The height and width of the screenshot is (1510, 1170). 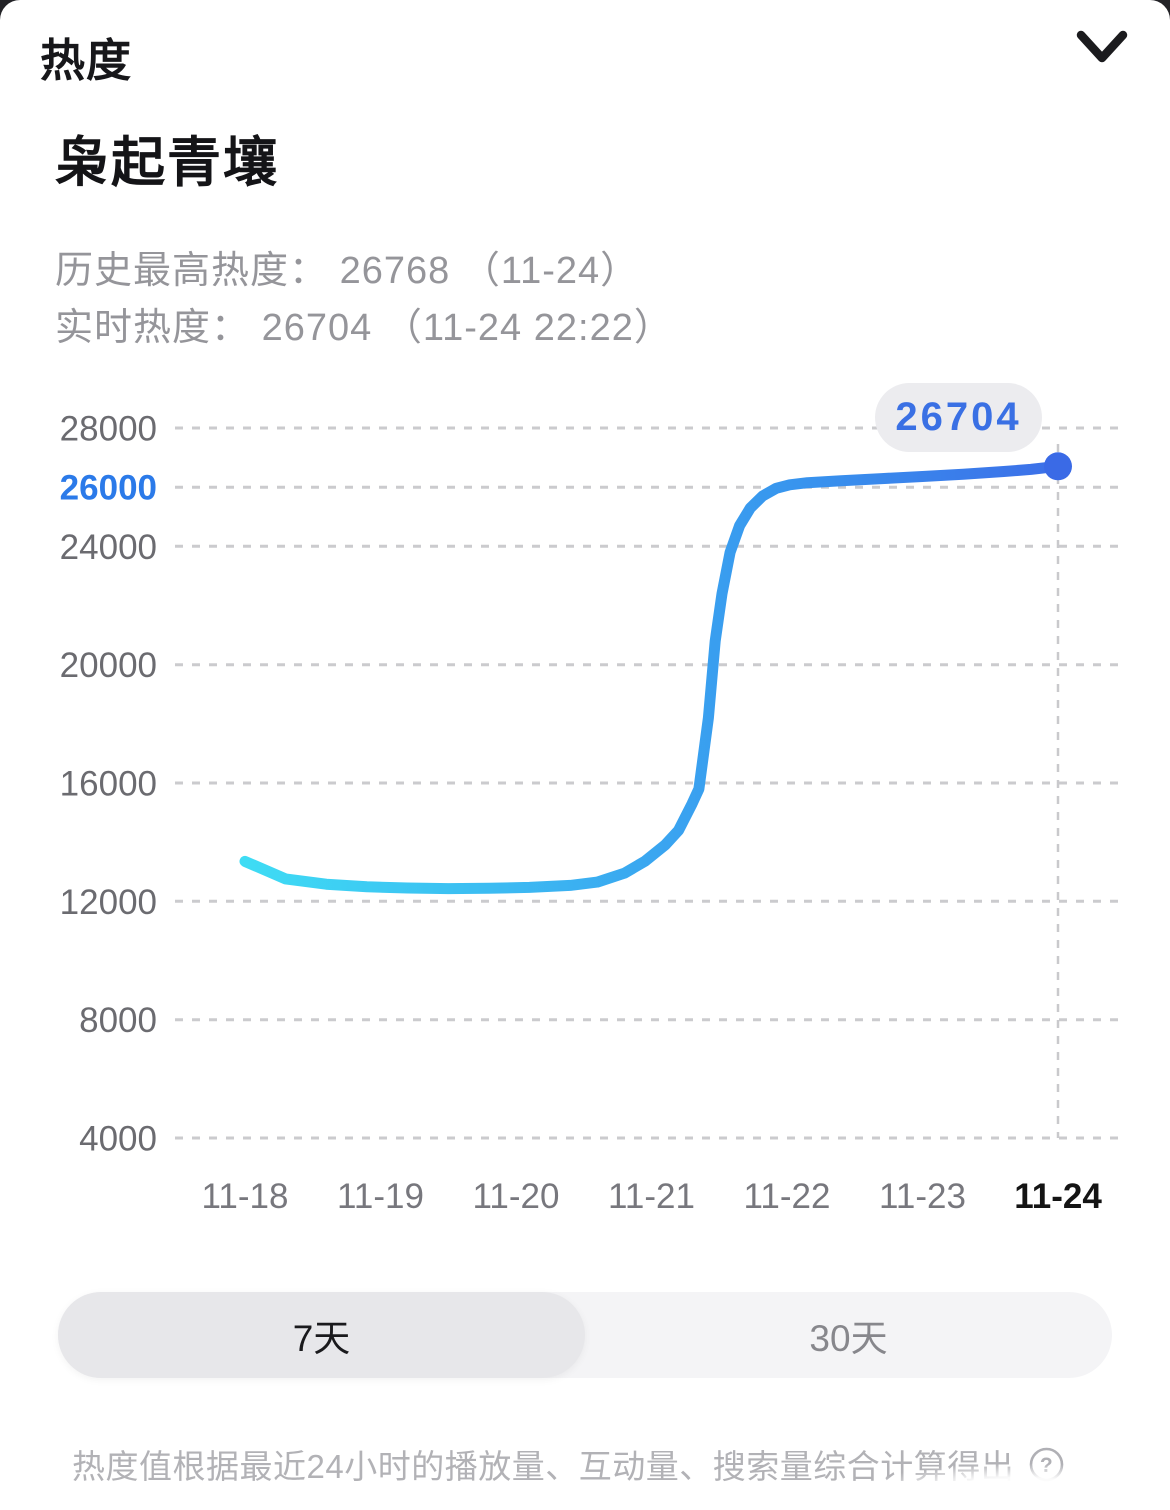 What do you see at coordinates (118, 1139) in the screenshot?
I see `y-axis-tick: 4000` at bounding box center [118, 1139].